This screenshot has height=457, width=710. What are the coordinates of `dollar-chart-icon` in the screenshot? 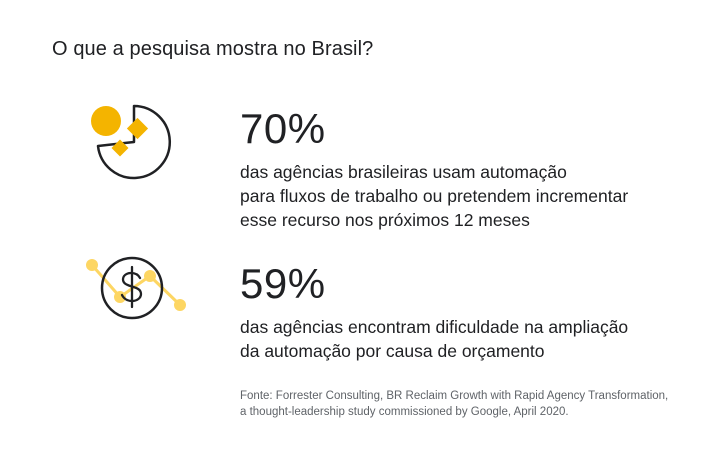 It's located at (138, 290).